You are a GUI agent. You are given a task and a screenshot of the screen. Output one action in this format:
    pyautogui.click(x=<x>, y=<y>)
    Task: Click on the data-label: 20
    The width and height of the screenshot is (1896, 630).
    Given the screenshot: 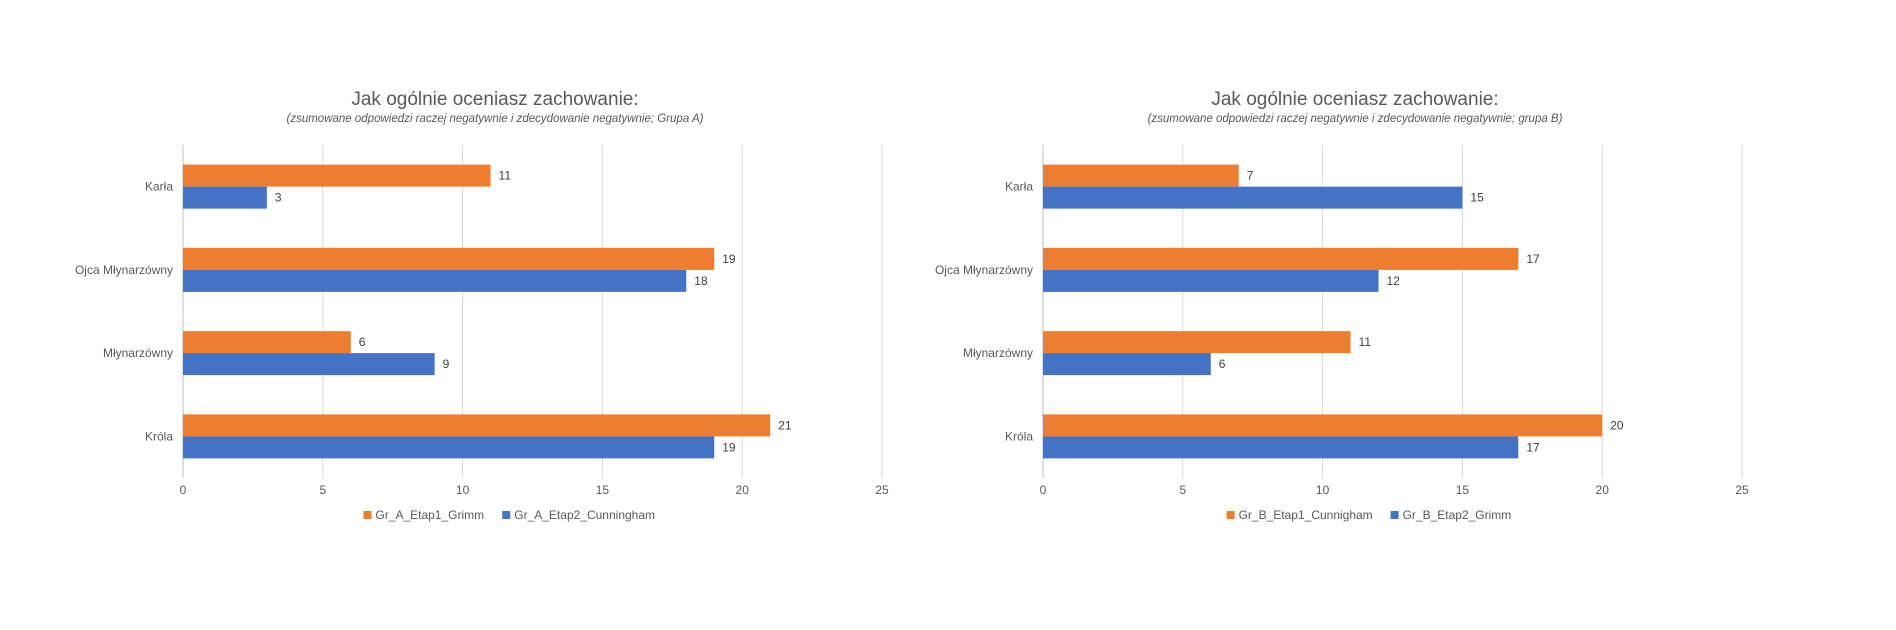 What is the action you would take?
    pyautogui.click(x=1617, y=425)
    